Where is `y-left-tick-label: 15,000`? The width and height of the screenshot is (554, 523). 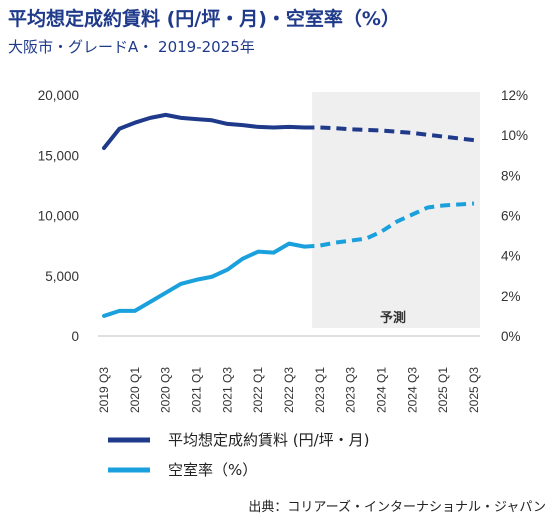
y-left-tick-label: 15,000 is located at coordinates (58, 155).